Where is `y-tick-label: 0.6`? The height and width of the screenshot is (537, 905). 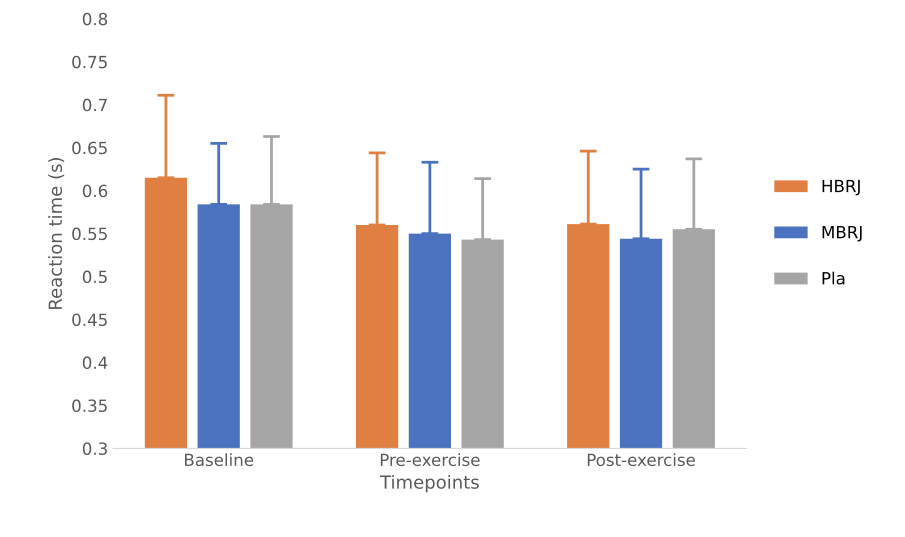 y-tick-label: 0.6 is located at coordinates (95, 191).